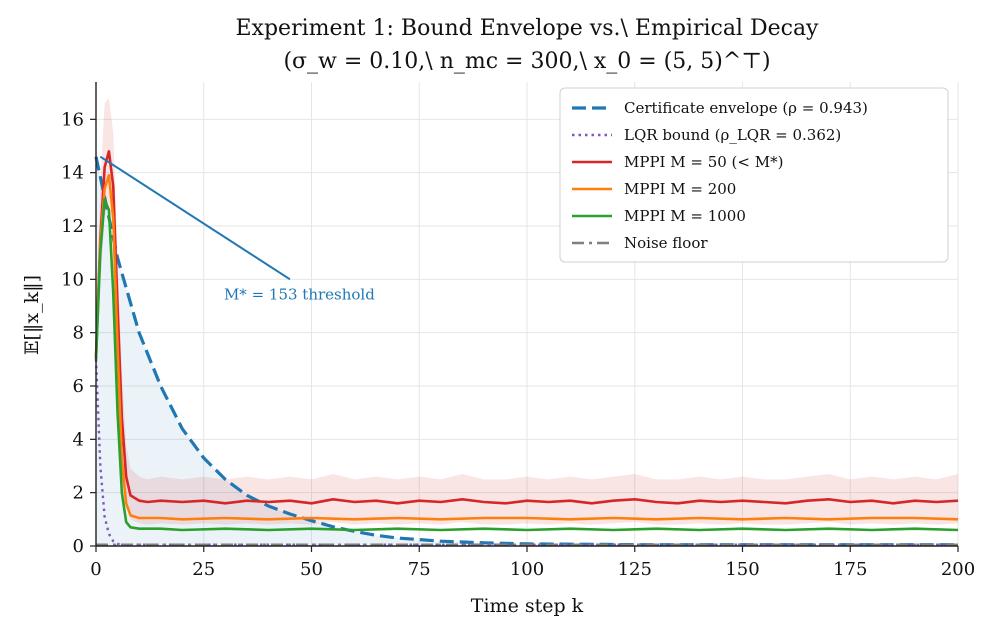  Describe the element at coordinates (680, 189) in the screenshot. I see `legend-label: MPPI M = 200` at that location.